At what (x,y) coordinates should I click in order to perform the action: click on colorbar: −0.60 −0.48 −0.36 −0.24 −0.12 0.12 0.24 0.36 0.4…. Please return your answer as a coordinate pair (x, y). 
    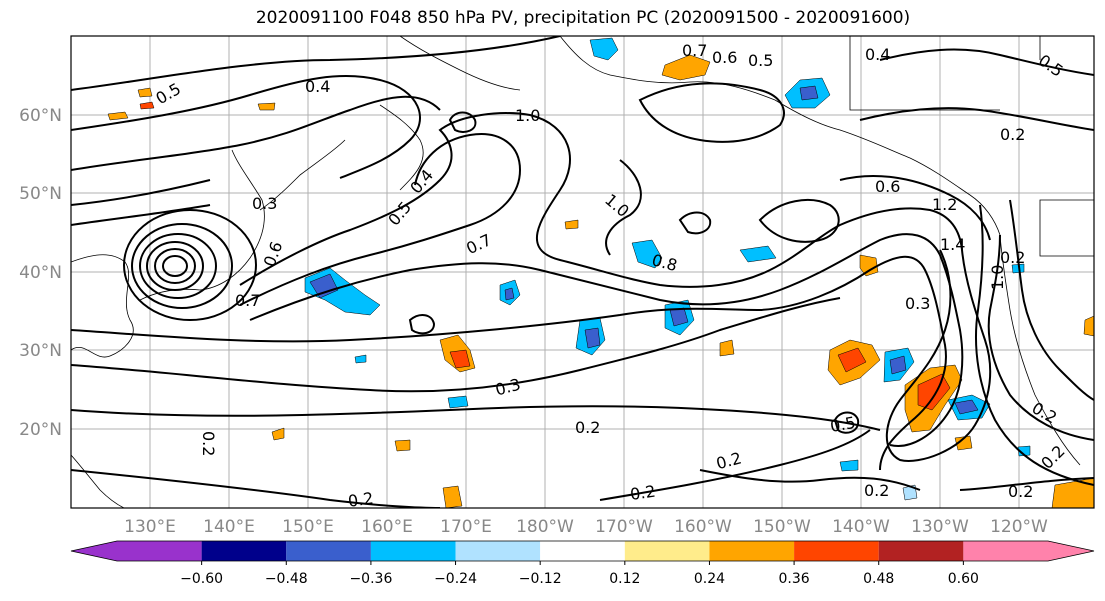
    Looking at the image, I should click on (582, 563).